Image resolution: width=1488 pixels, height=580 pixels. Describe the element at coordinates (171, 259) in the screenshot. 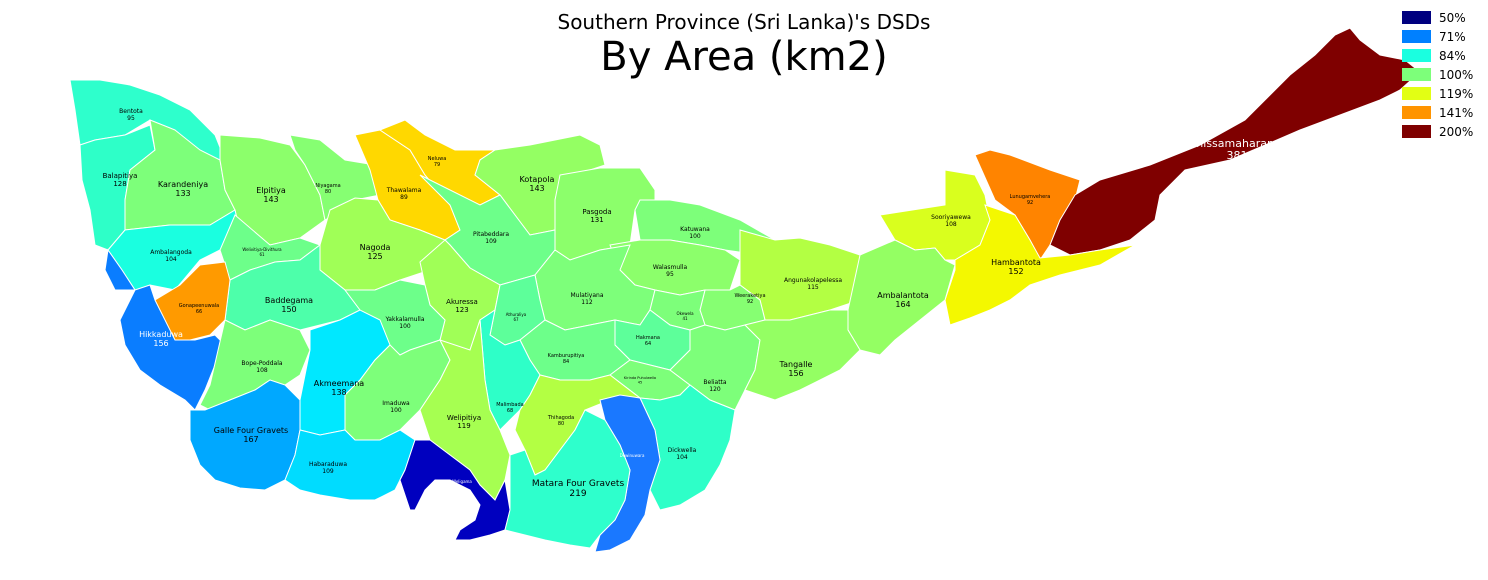

I see `region-value-label: 104` at that location.